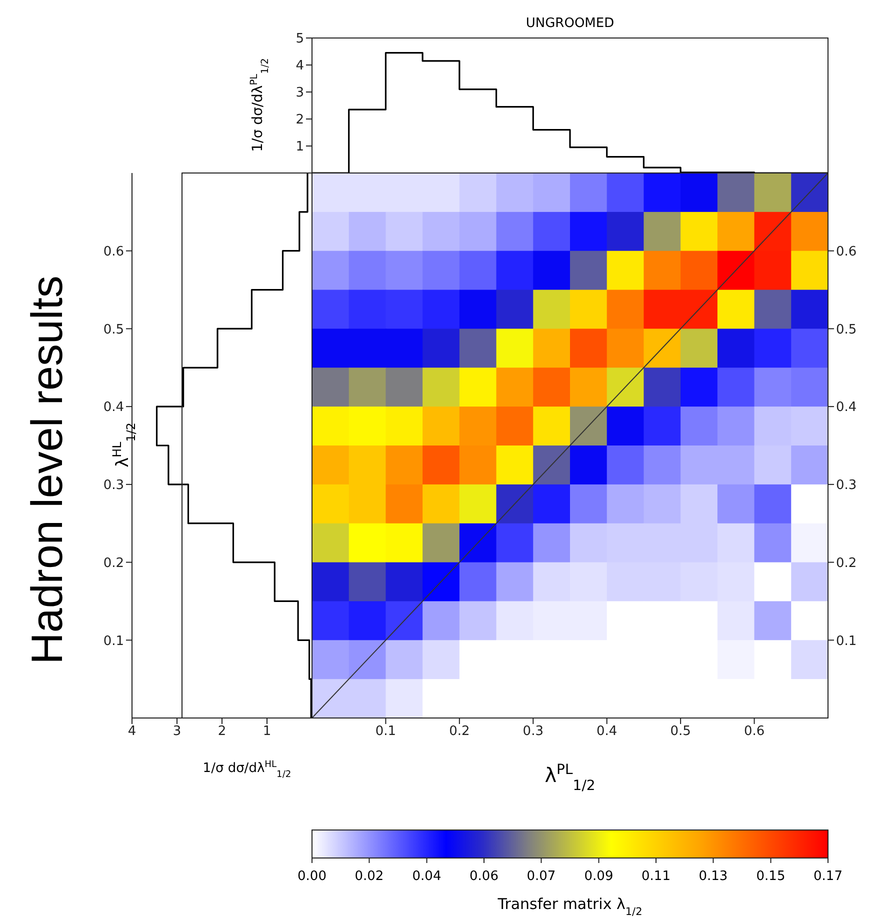 Image resolution: width=872 pixels, height=919 pixels. Describe the element at coordinates (484, 876) in the screenshot. I see `color-bar-label: 0.06` at that location.